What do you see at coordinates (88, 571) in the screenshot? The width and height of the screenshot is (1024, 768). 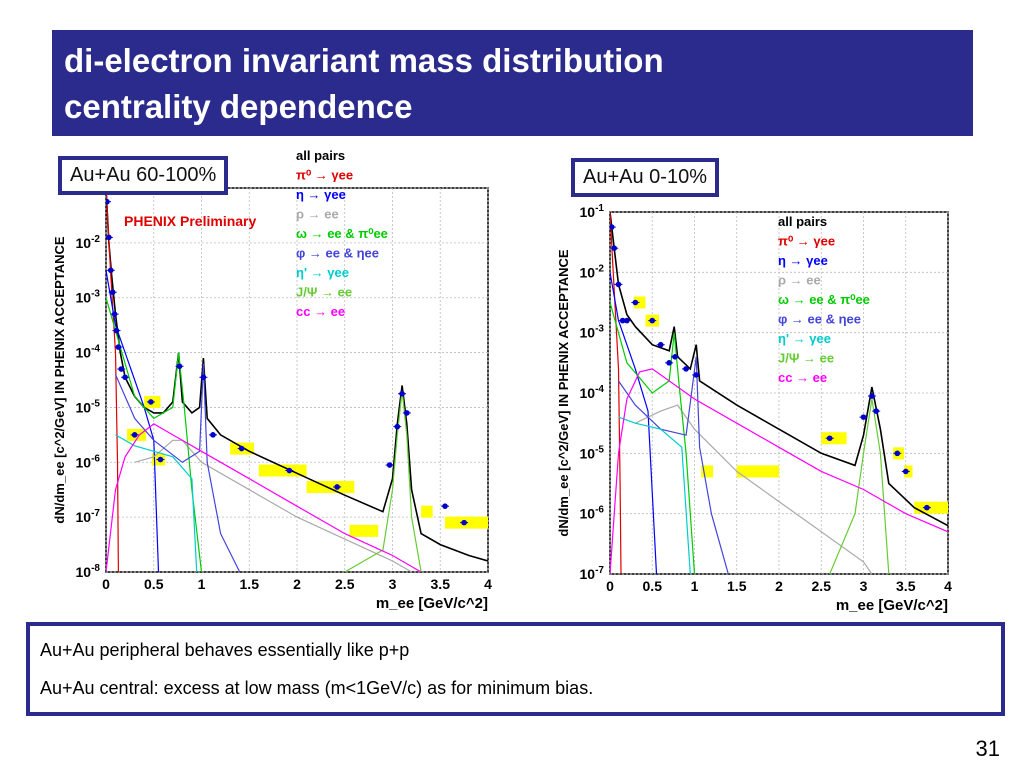 I see `y-tick-label: 10⁻⁸` at bounding box center [88, 571].